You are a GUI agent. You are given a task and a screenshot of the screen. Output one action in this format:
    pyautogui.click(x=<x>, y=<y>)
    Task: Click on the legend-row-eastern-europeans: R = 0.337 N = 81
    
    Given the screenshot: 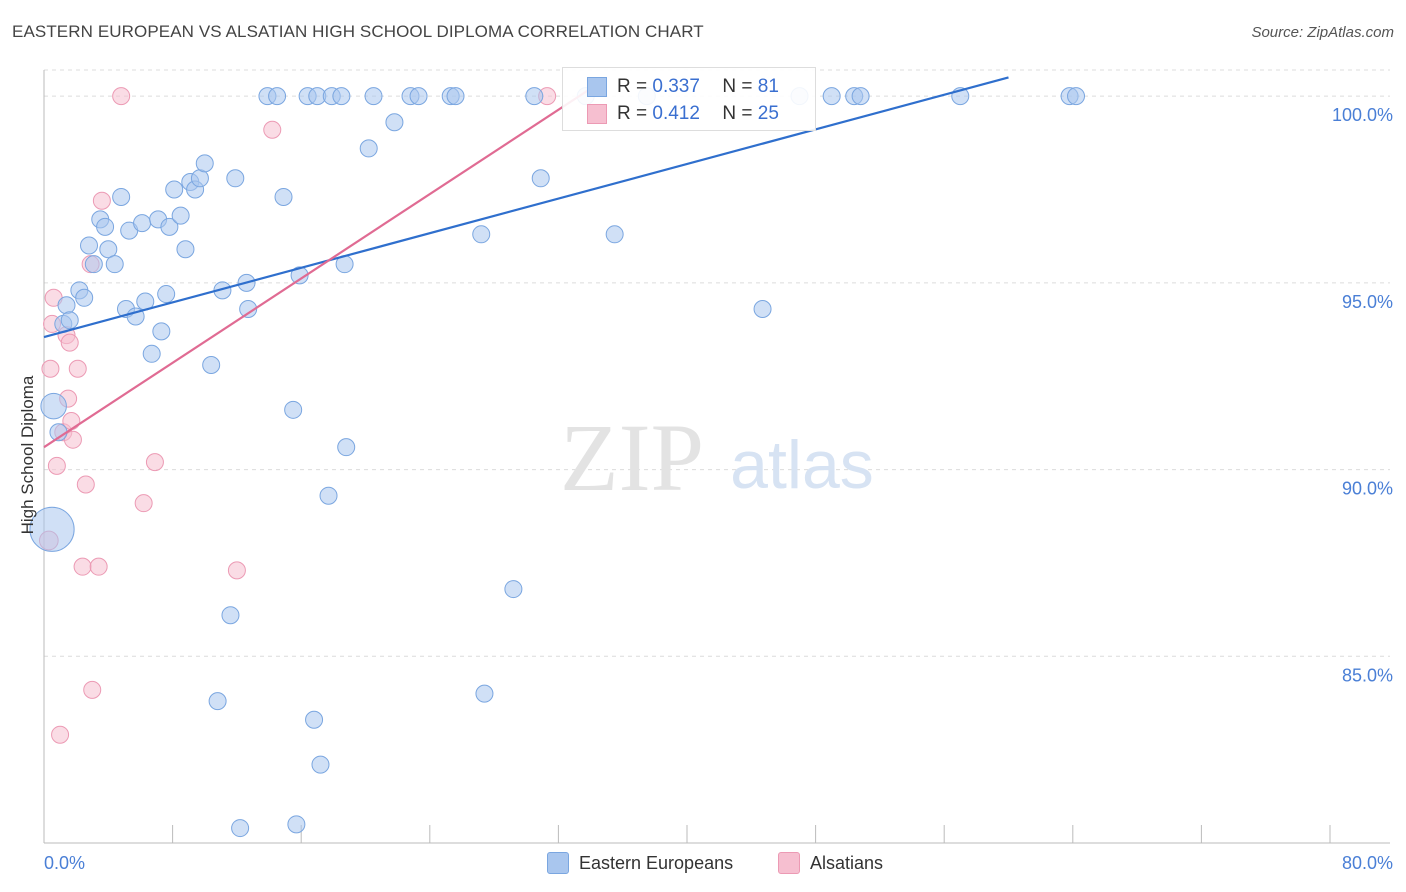 What is the action you would take?
    pyautogui.click(x=683, y=87)
    